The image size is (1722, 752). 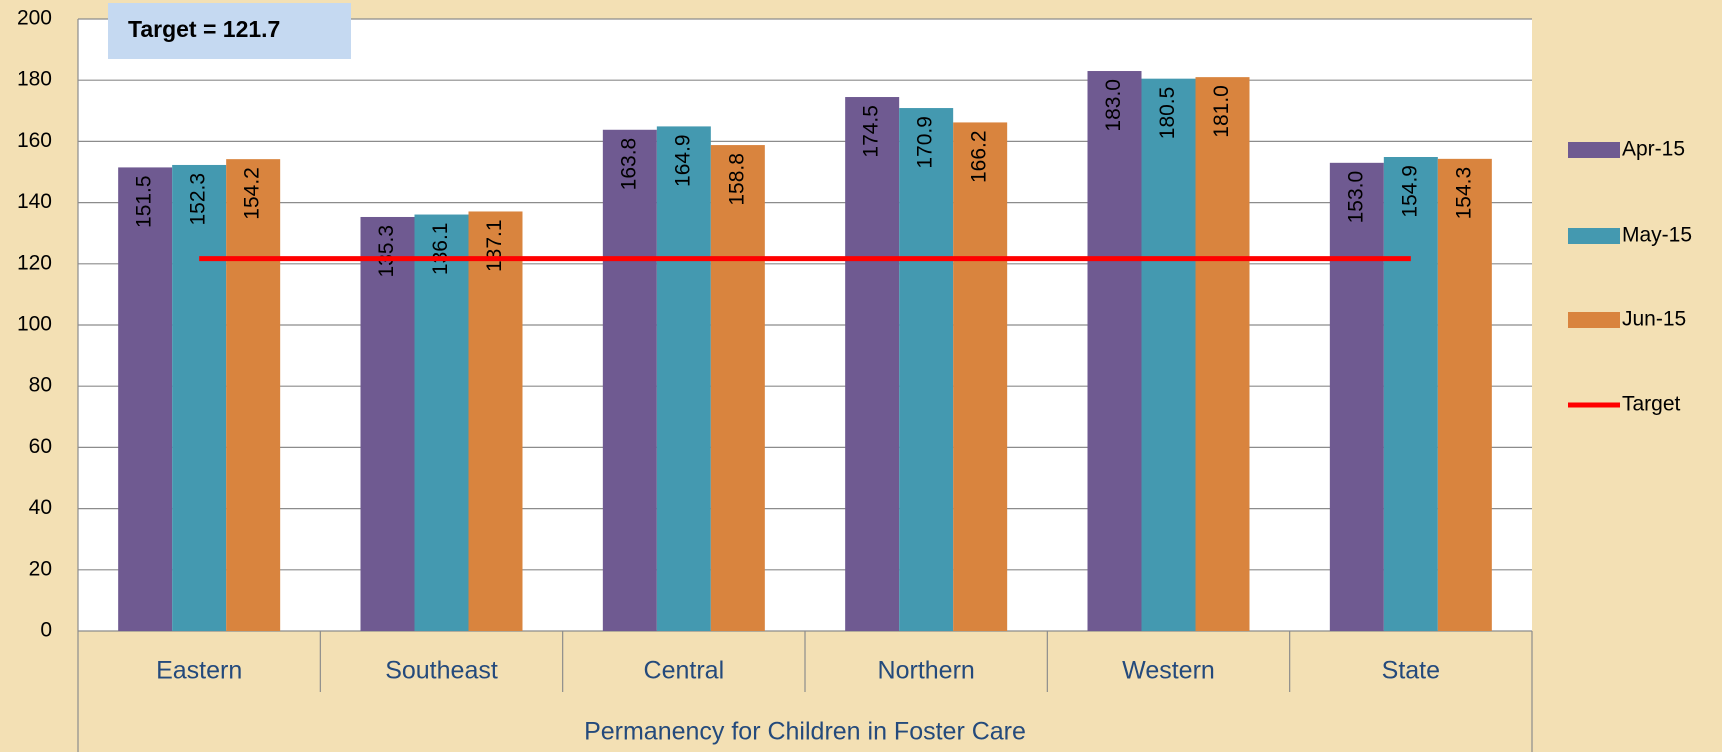 What do you see at coordinates (34, 262) in the screenshot?
I see `y-tick-label: 120` at bounding box center [34, 262].